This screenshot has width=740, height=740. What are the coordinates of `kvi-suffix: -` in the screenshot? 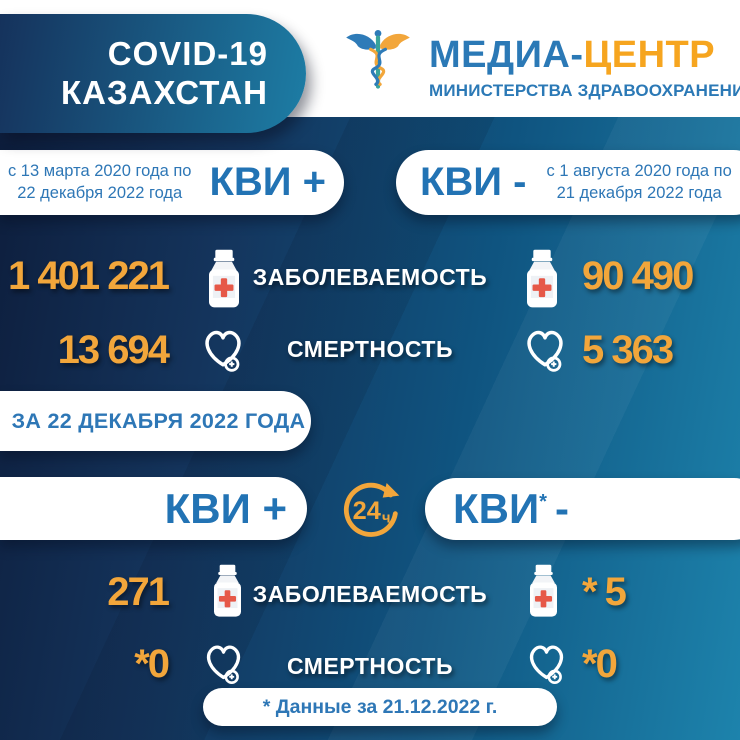 It's located at (562, 508).